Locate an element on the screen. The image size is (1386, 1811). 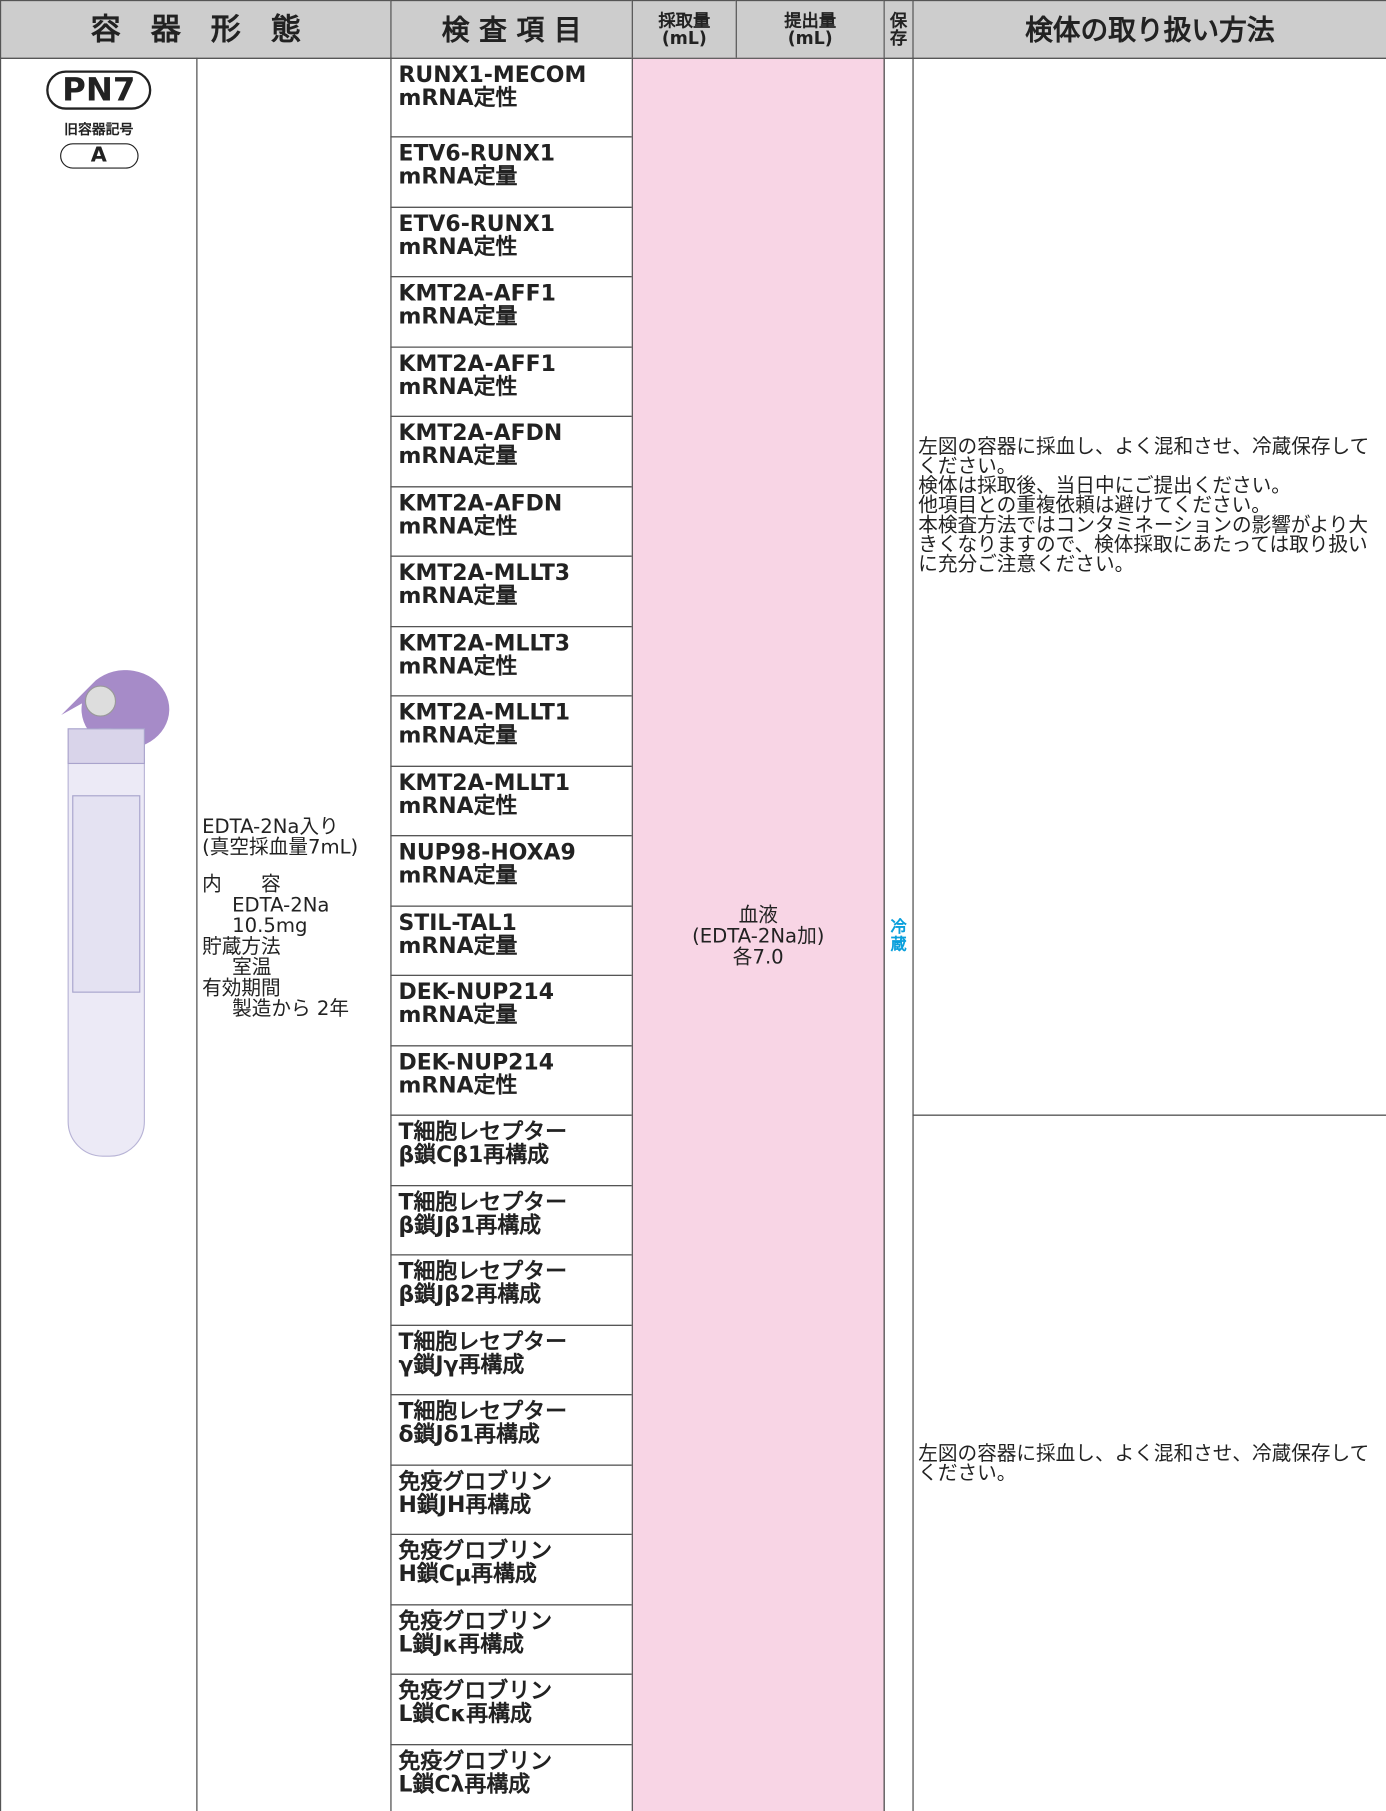
header-cell: 検体の取り扱い方法 is located at coordinates (1149, 29).